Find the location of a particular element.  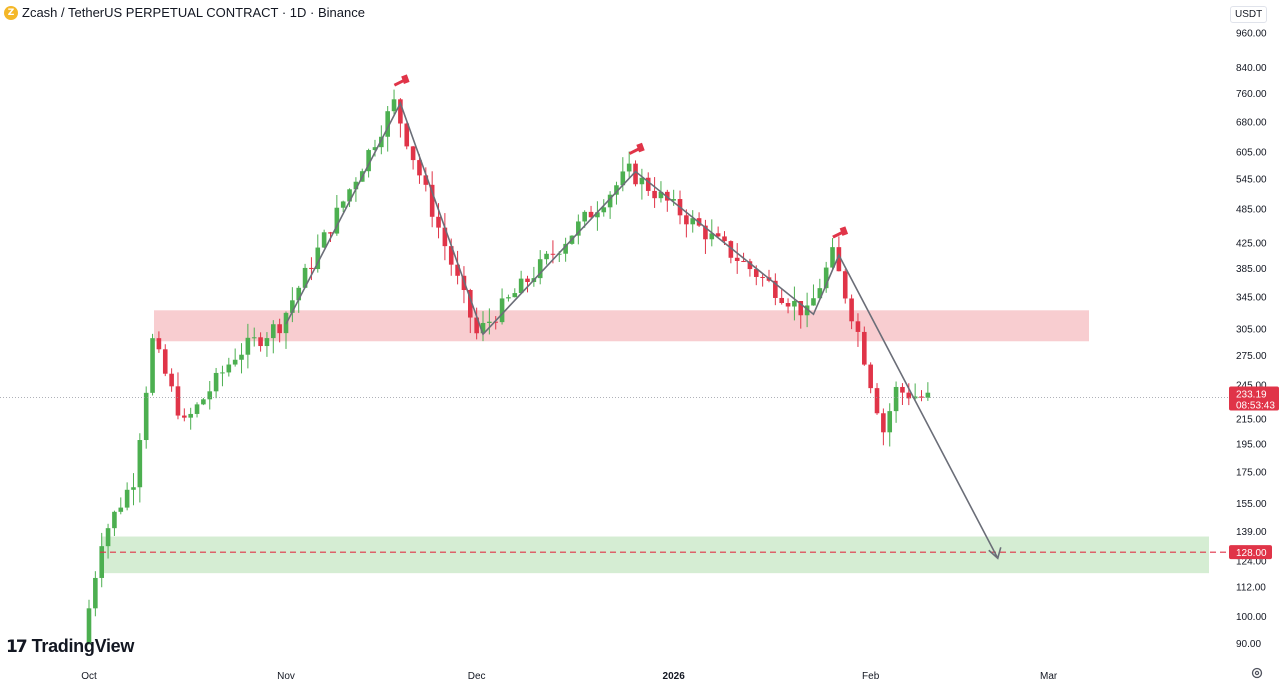

resistance-zone is located at coordinates (621, 326).